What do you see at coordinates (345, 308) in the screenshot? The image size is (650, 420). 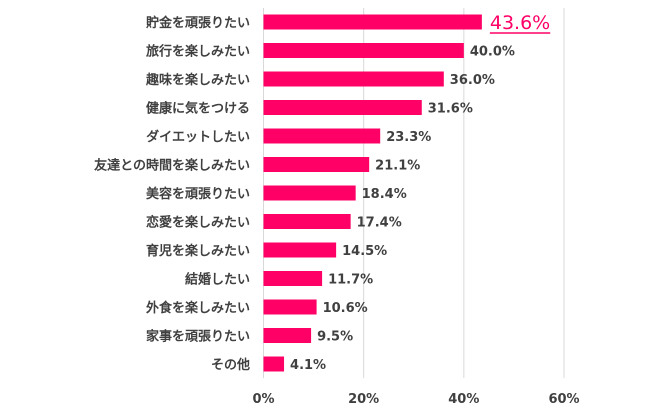 I see `value-label: 10.6%` at bounding box center [345, 308].